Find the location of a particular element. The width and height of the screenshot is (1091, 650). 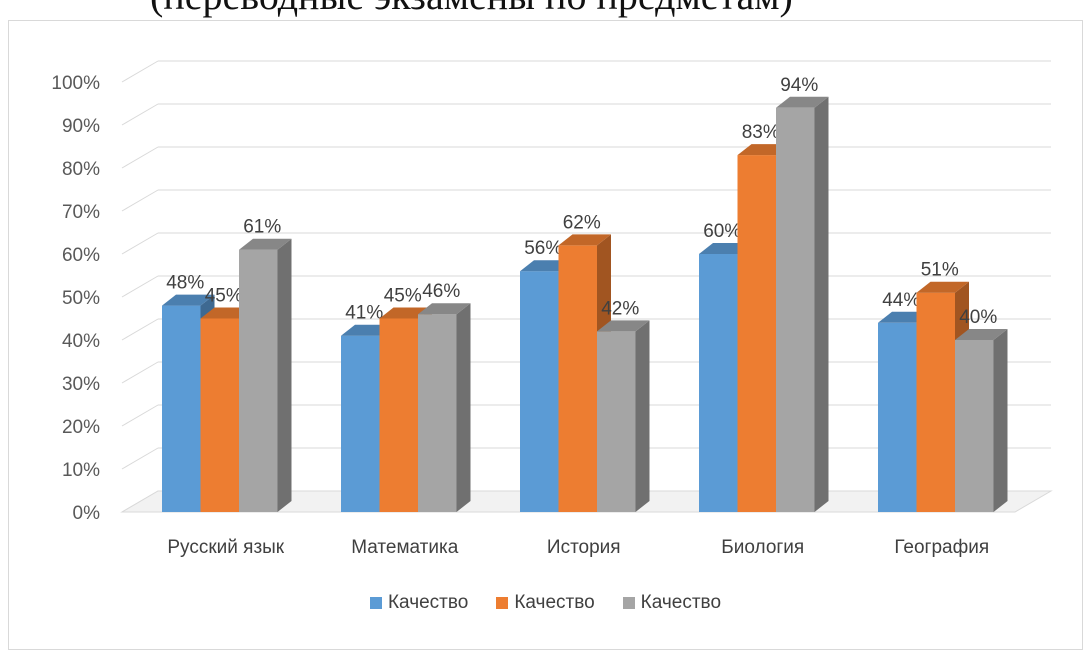

y-tick-label: 40% is located at coordinates (81, 341).